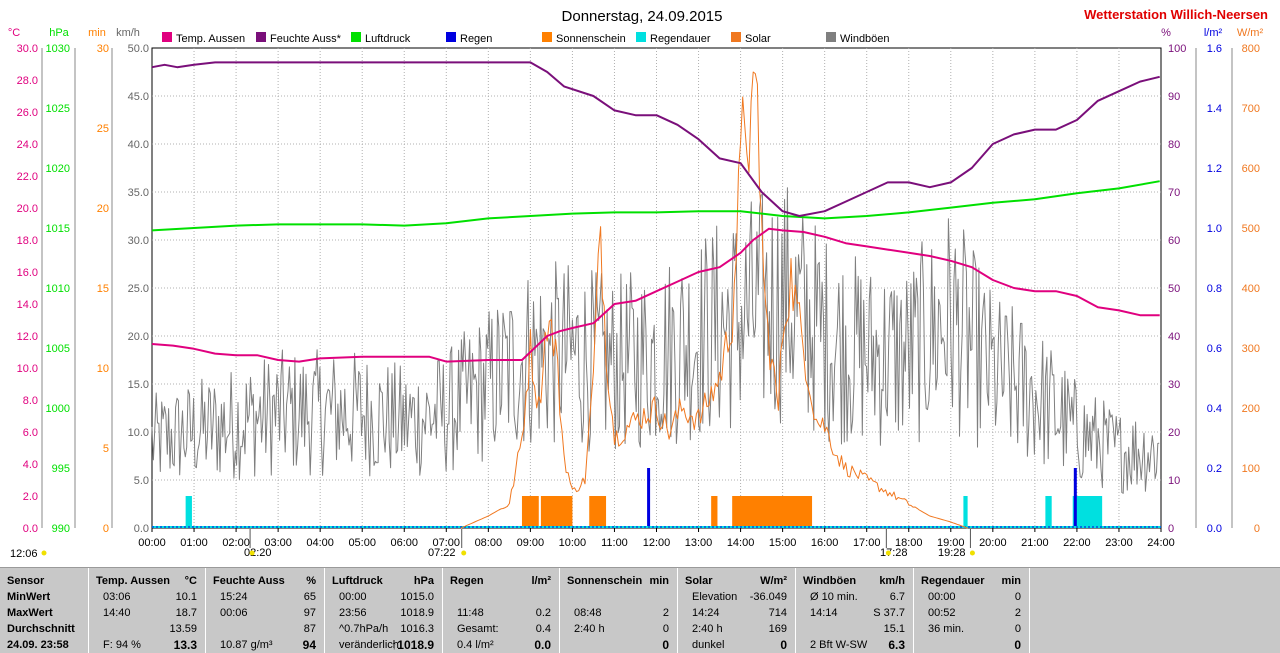 This screenshot has width=1280, height=653. Describe the element at coordinates (357, 581) in the screenshot. I see `stats-header: Luftdruck` at that location.